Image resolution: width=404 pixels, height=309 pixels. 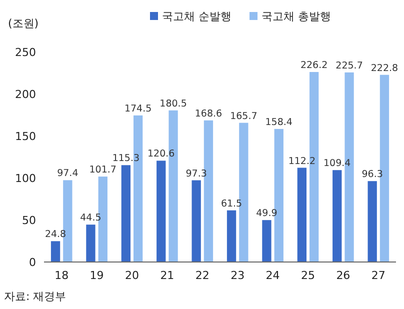 What do you see at coordinates (25, 178) in the screenshot?
I see `y-tick-label: 100` at bounding box center [25, 178].